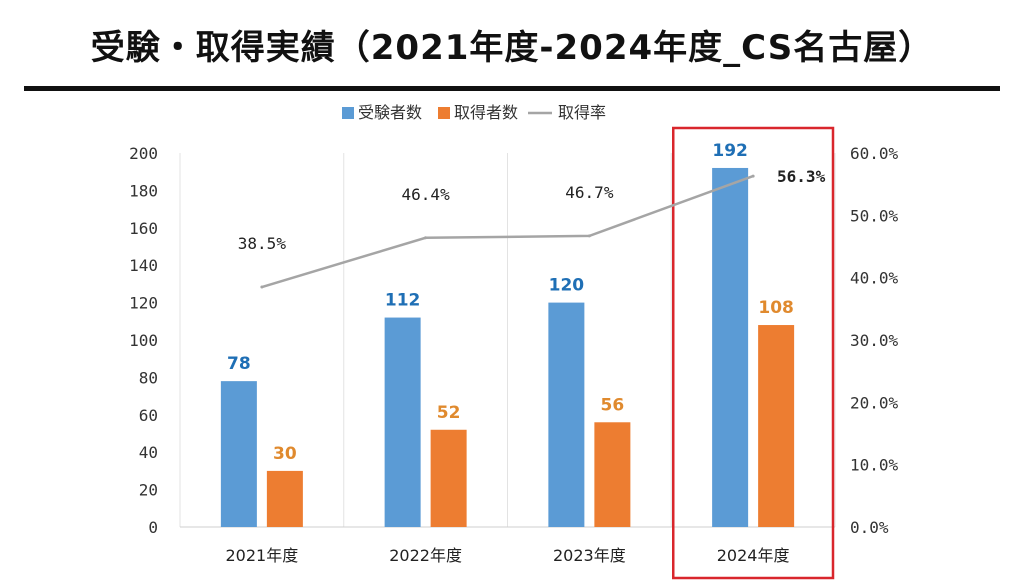  I want to click on highlight-frame, so click(753, 353).